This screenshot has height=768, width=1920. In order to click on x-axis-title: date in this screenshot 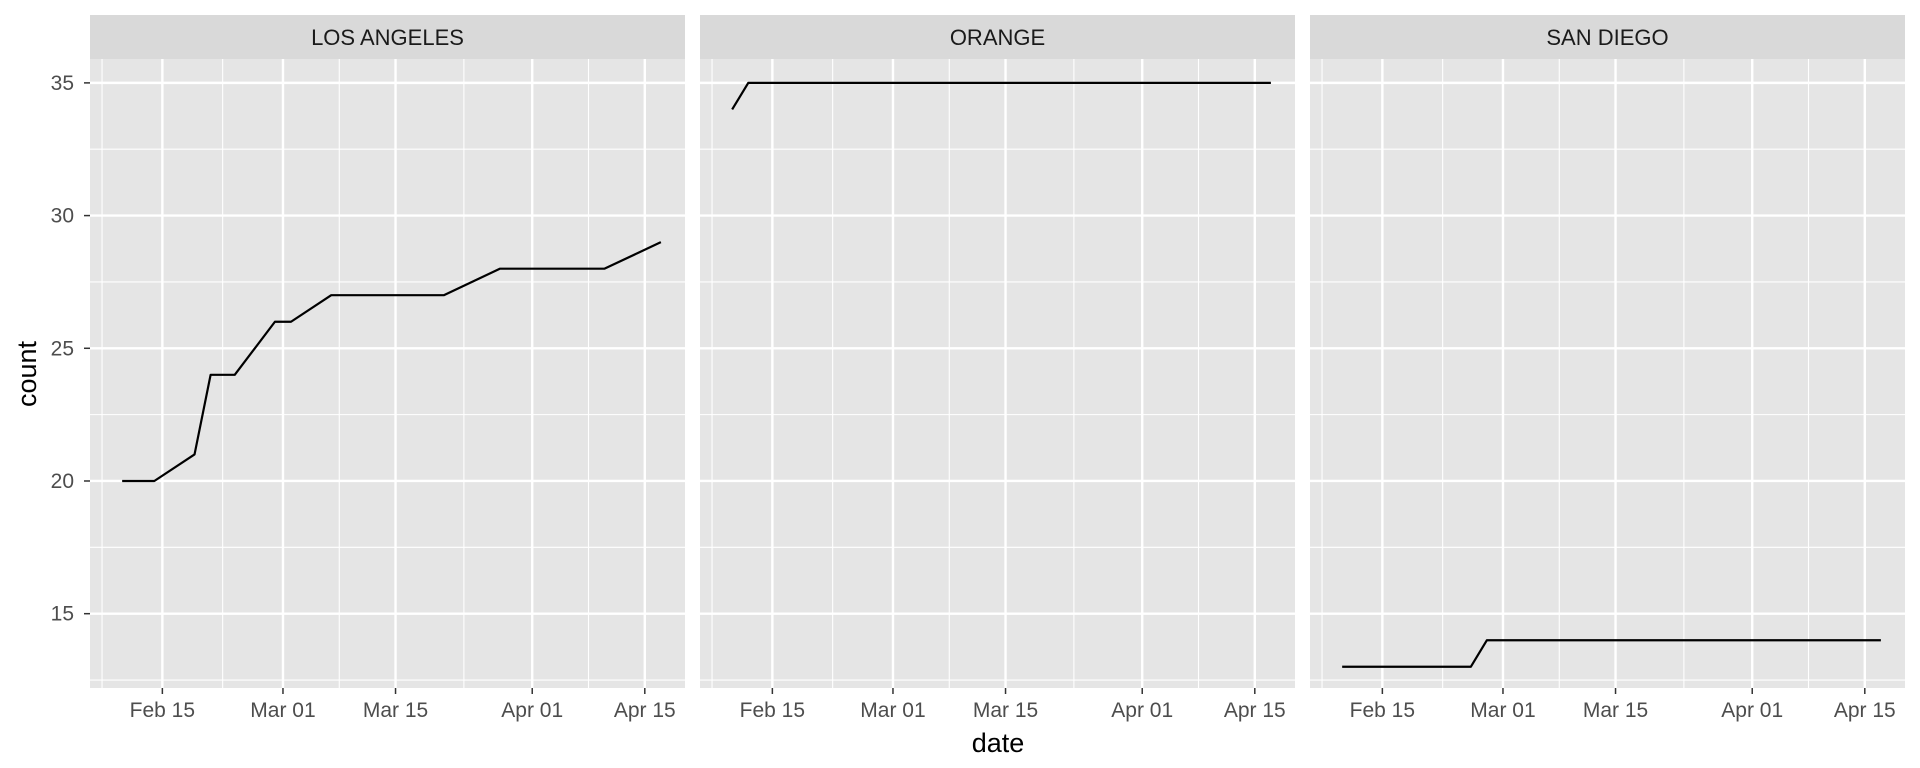, I will do `click(998, 743)`.